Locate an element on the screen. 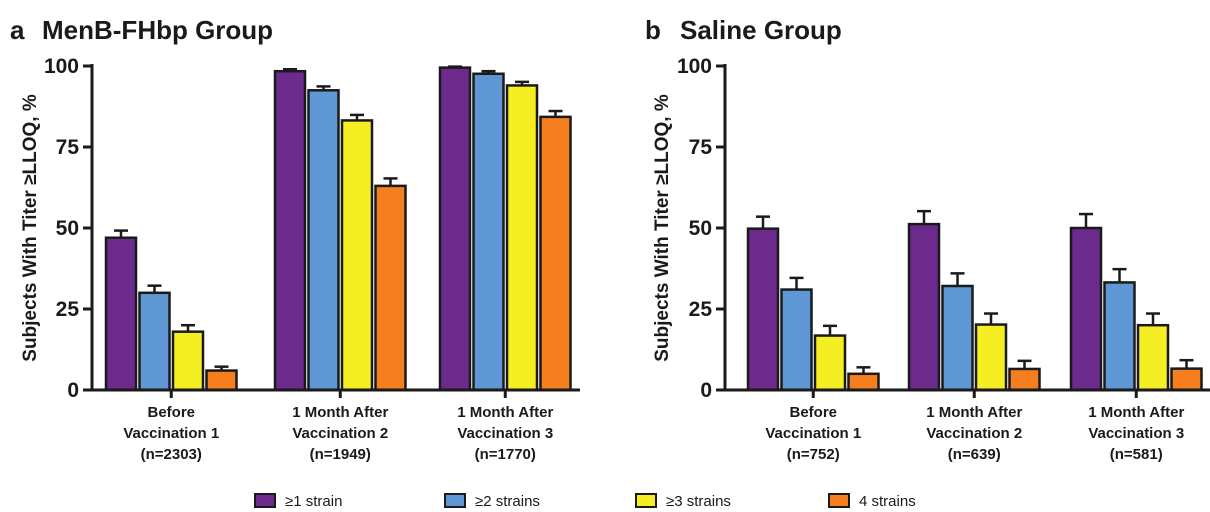  x-tick-label: (n=752) is located at coordinates (813, 454).